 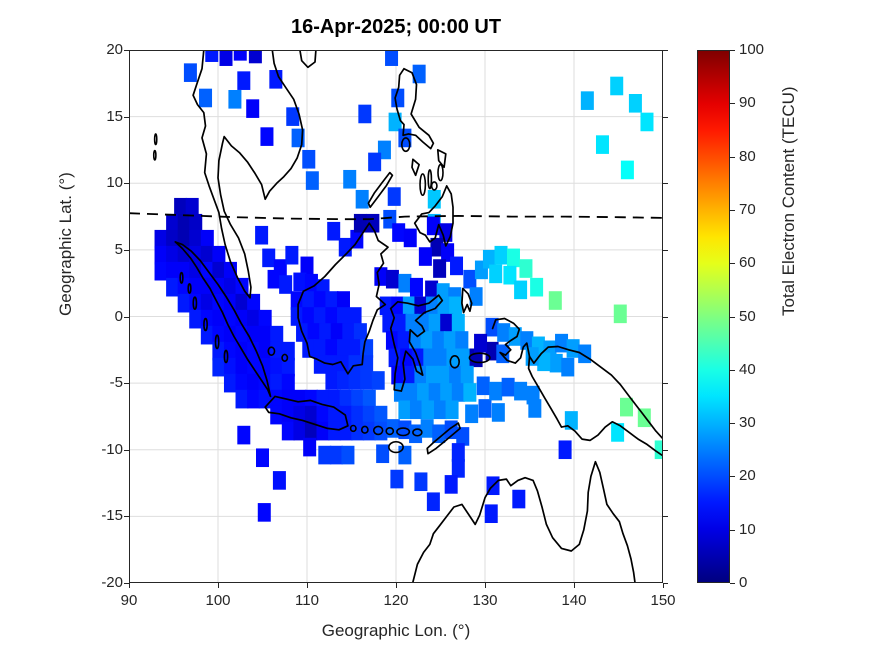 What do you see at coordinates (118, 249) in the screenshot?
I see `y-tick-label: 5` at bounding box center [118, 249].